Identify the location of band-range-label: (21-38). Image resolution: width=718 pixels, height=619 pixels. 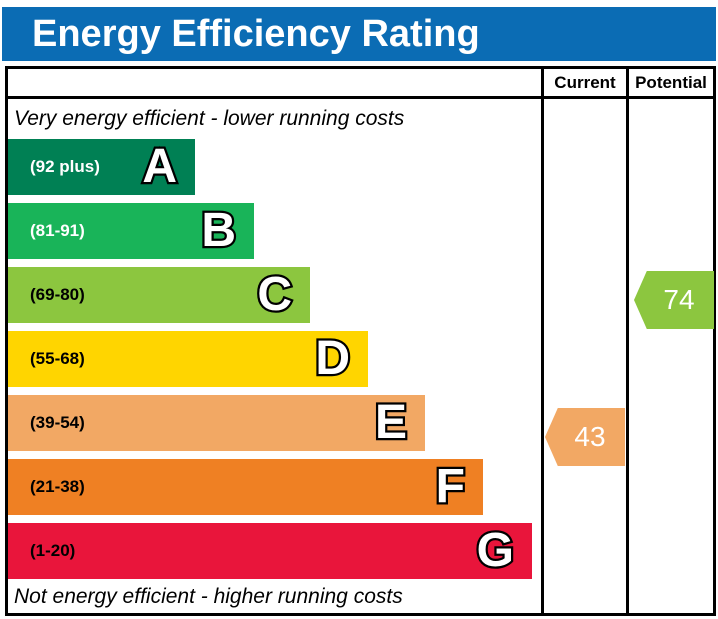
(57, 486).